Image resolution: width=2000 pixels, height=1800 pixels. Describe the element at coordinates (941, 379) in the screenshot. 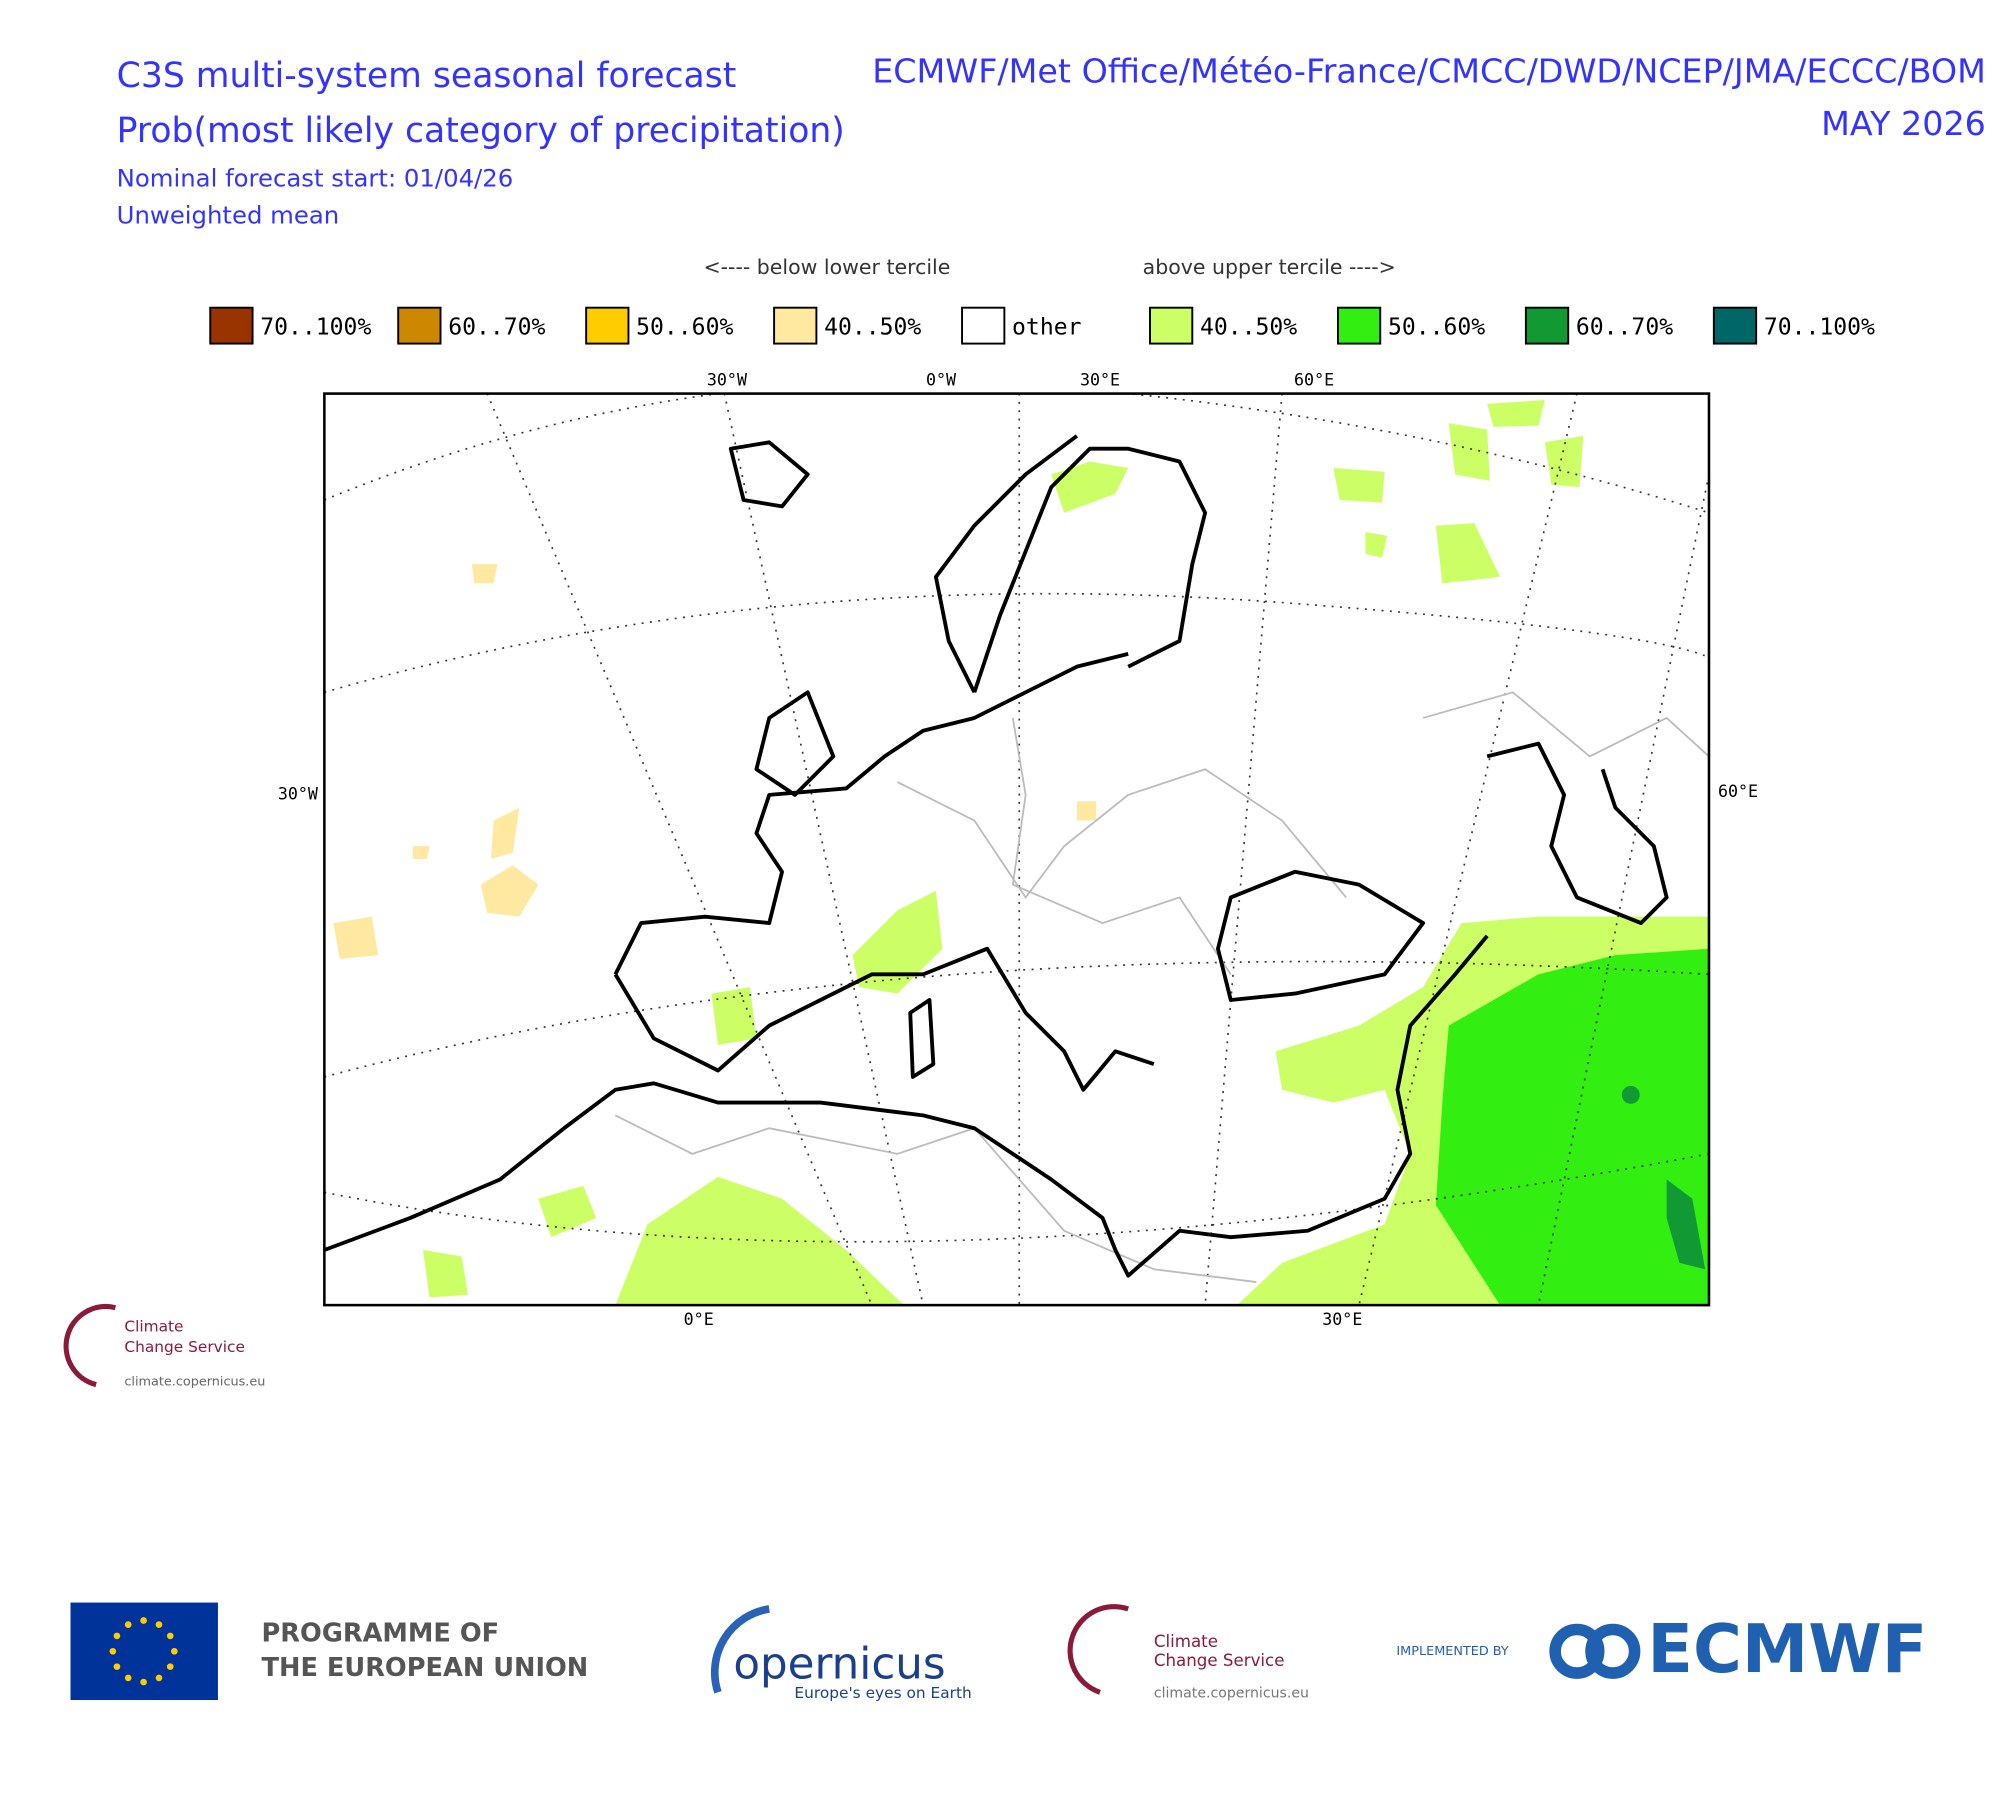

I see `lon-label: 0°W` at that location.